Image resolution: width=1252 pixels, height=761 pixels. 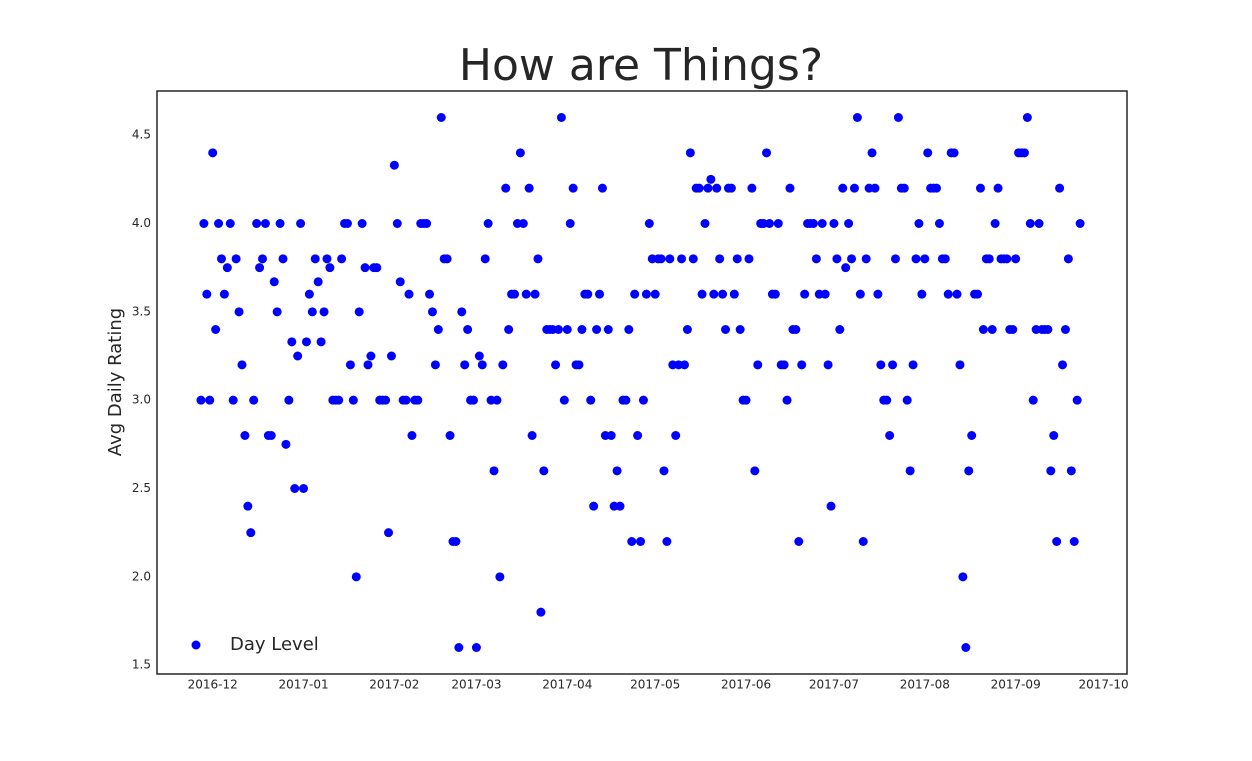 What do you see at coordinates (655, 685) in the screenshot?
I see `x-tick-label: 2017-05` at bounding box center [655, 685].